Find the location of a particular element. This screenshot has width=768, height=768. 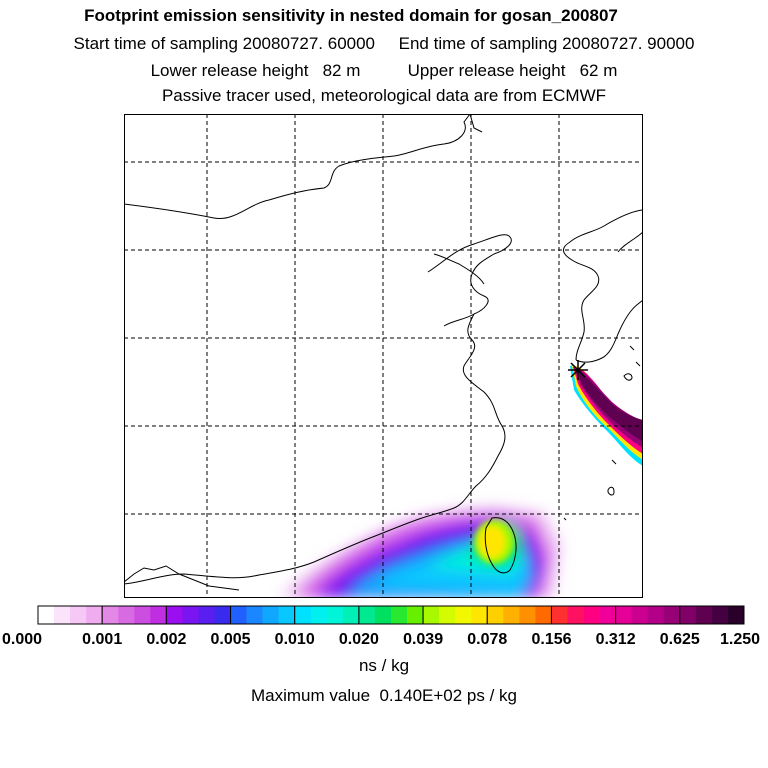

colorbar-tick-label: 0.039 is located at coordinates (423, 639).